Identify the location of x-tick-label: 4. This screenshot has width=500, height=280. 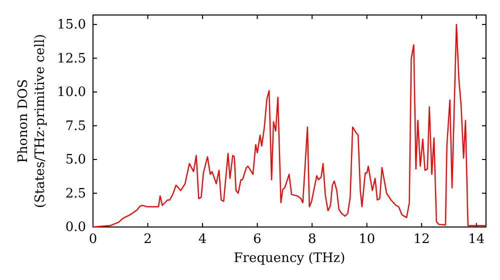
(202, 240).